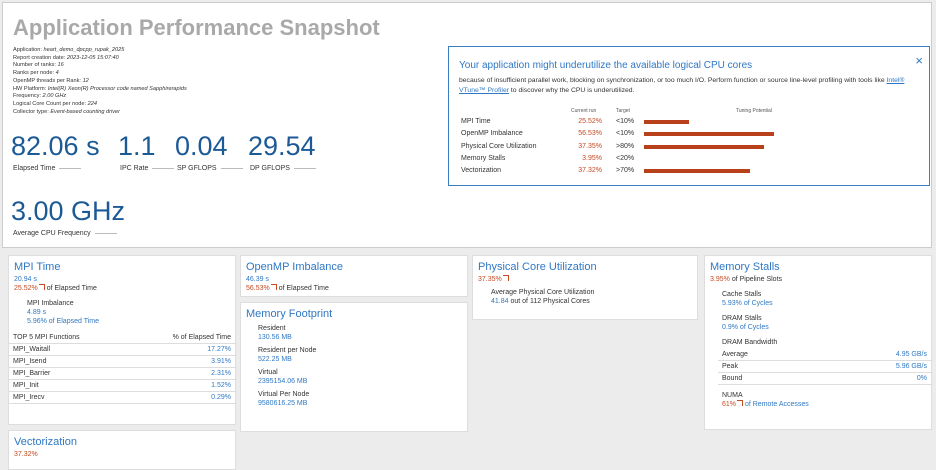 This screenshot has width=936, height=470. I want to click on text: of Remote Accesses, so click(776, 404).